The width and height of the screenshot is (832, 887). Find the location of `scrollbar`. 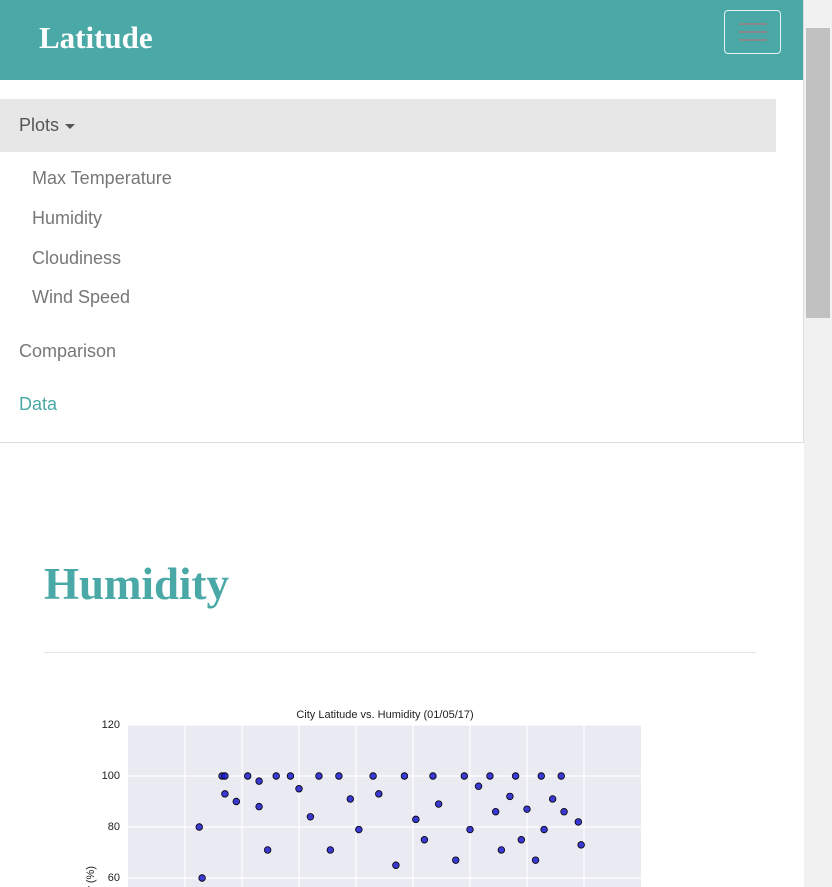

scrollbar is located at coordinates (818, 443).